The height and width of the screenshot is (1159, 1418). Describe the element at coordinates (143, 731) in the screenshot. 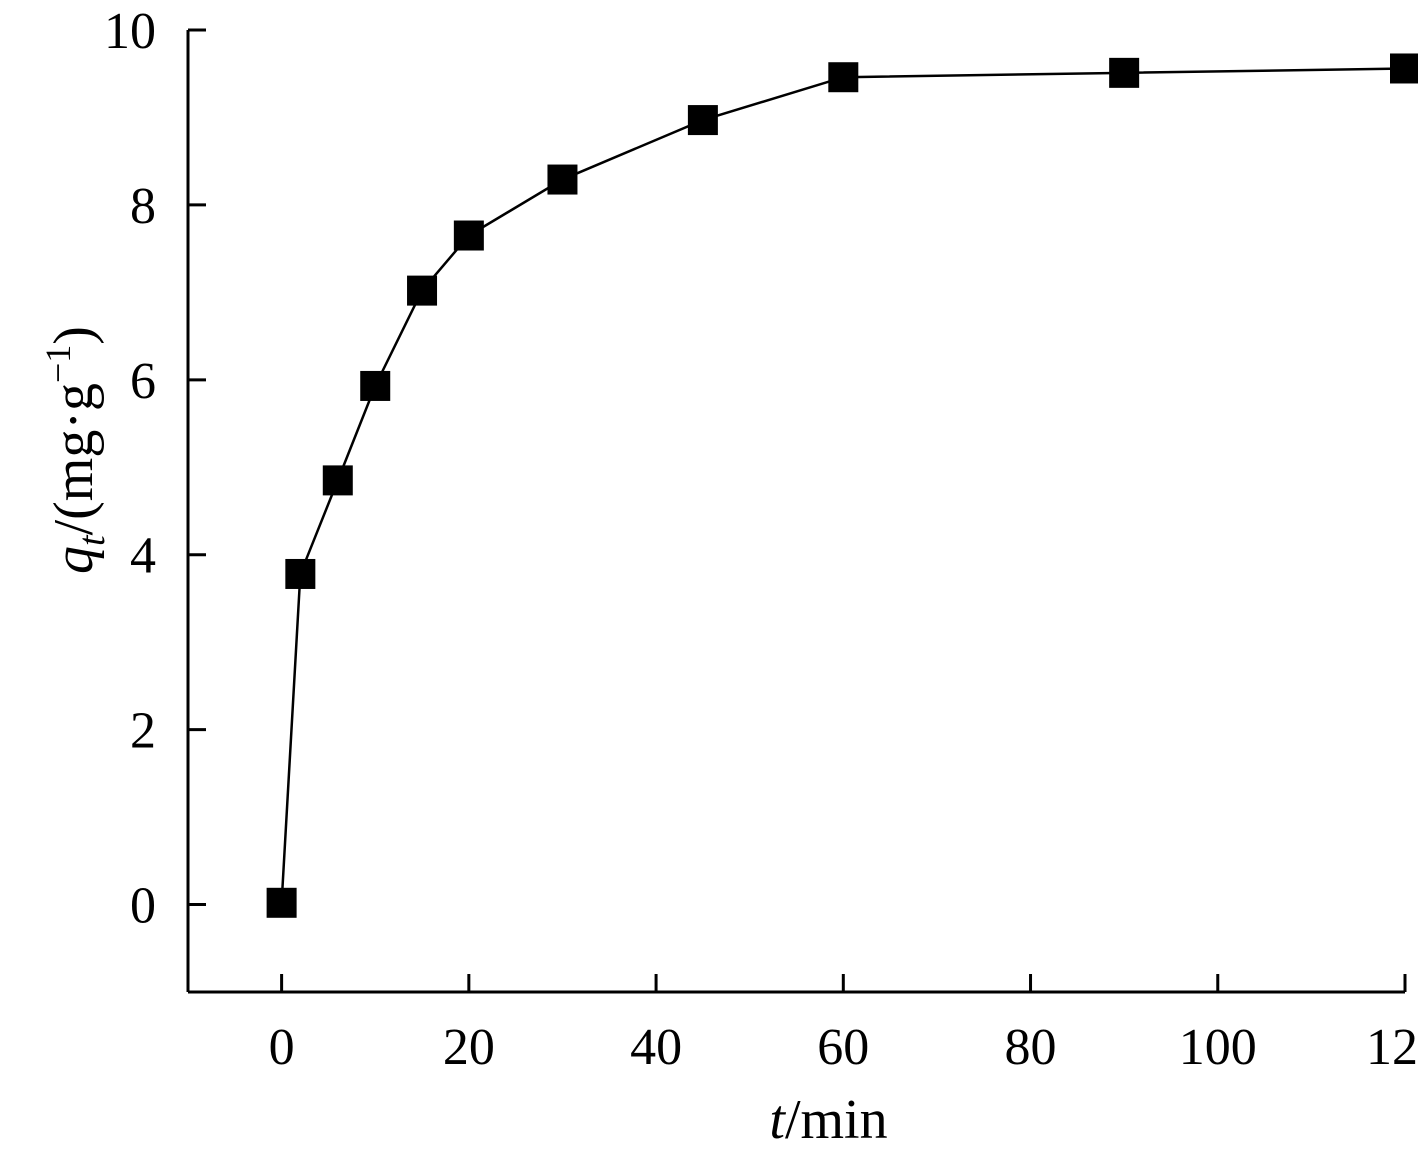

I see `y-tick-label: 2` at that location.